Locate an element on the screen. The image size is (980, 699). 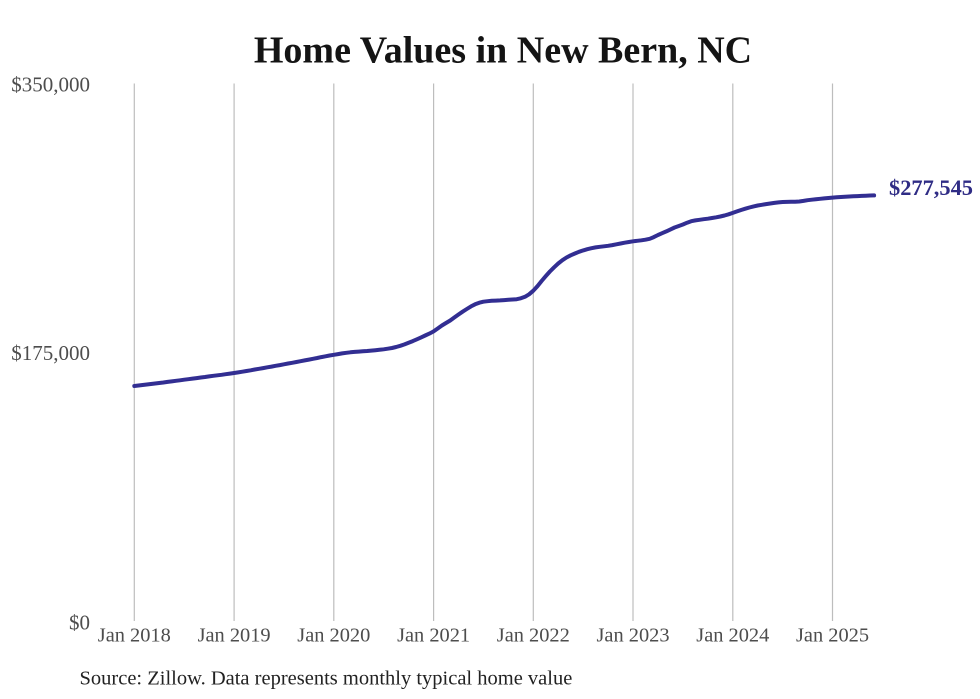
svg-text: Home Values in New Bern, NC is located at coordinates (503, 51).